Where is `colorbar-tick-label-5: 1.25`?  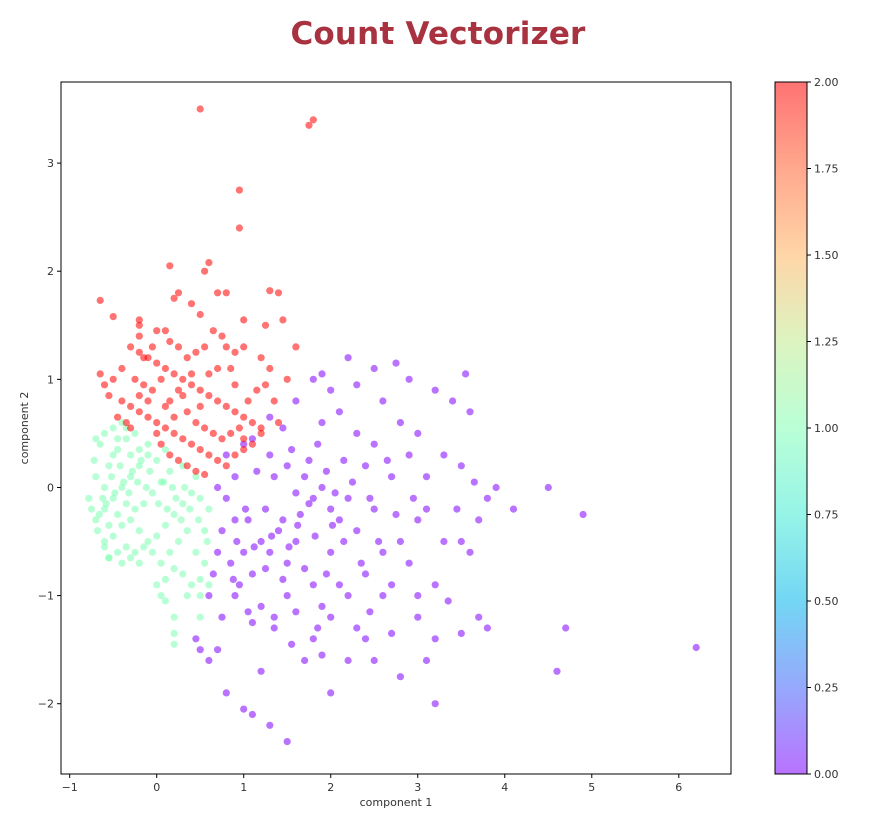
colorbar-tick-label-5: 1.25 is located at coordinates (826, 342).